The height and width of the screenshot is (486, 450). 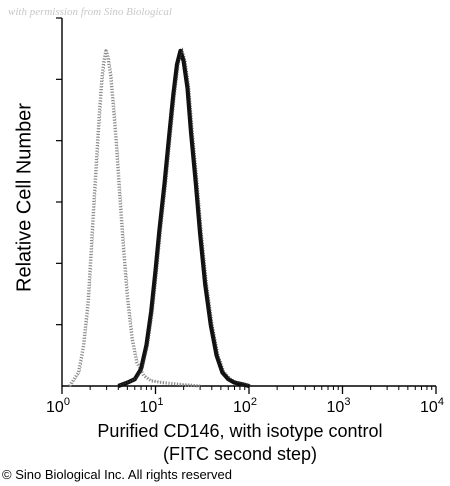 I want to click on x-tick-label: 10², so click(x=245, y=406).